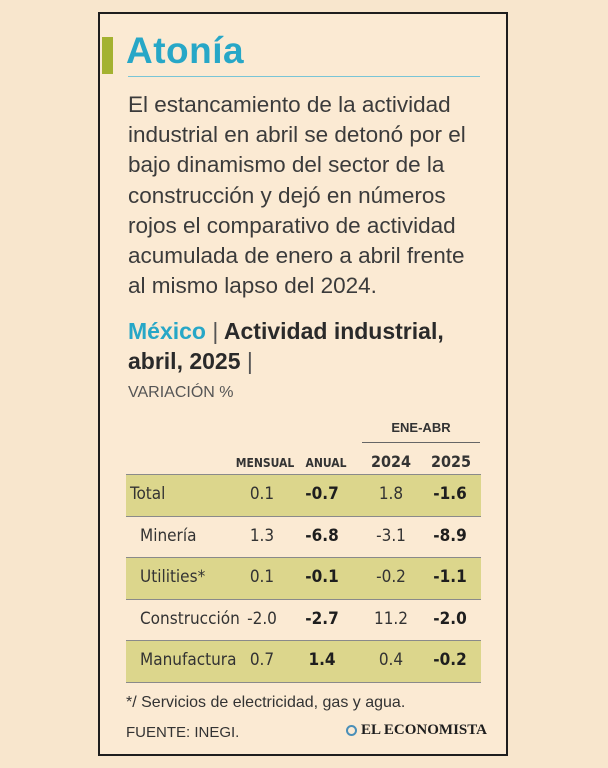 The image size is (608, 768). What do you see at coordinates (262, 618) in the screenshot?
I see `cell-mensual: -2.0` at bounding box center [262, 618].